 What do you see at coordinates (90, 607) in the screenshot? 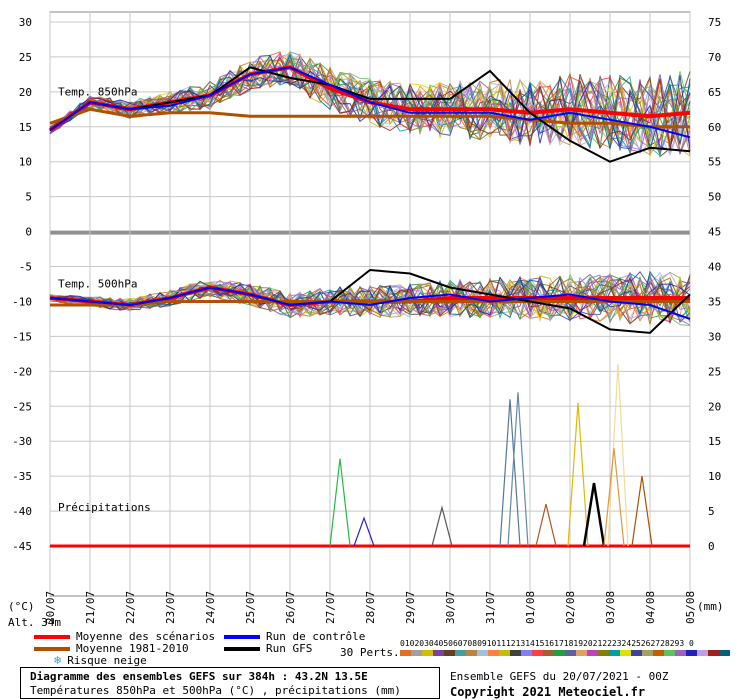
I see `x-tick-label: 21/07` at bounding box center [90, 607].